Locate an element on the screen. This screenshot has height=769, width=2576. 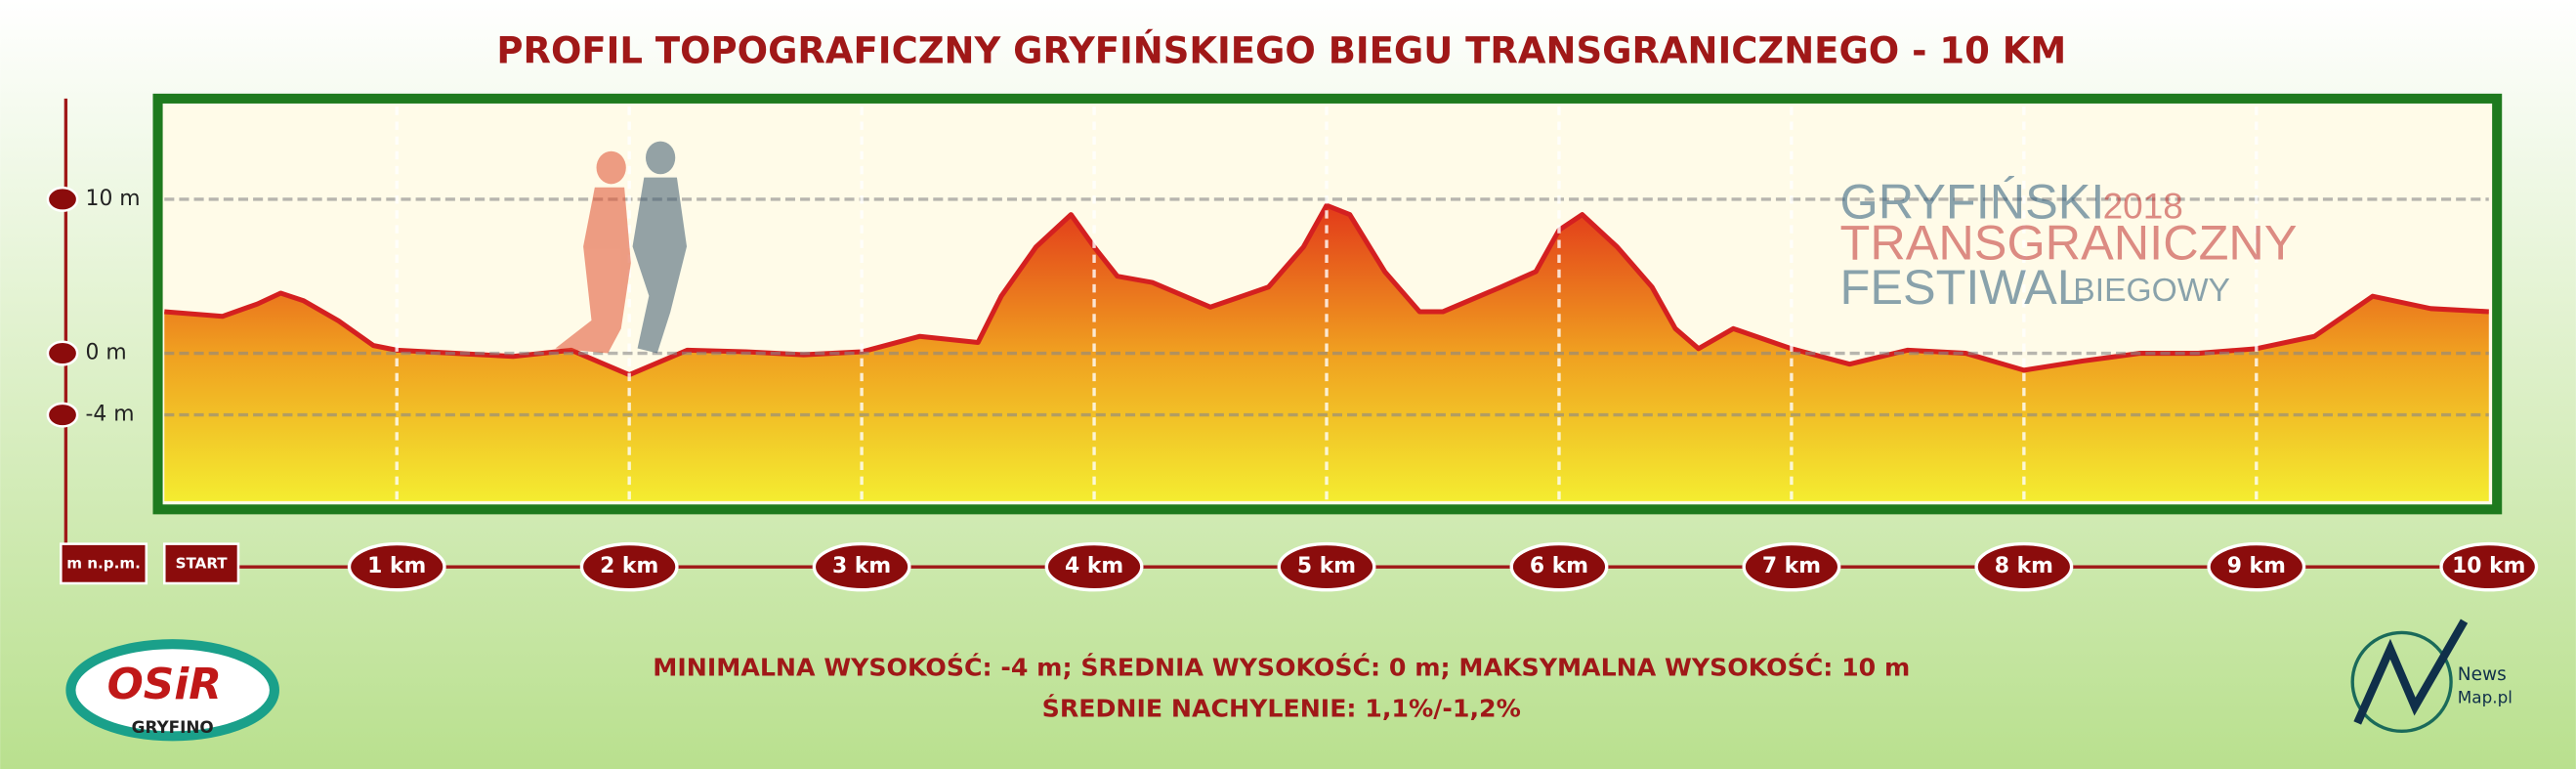
watermark-text: GRYFIŃSKI is located at coordinates (1972, 202).